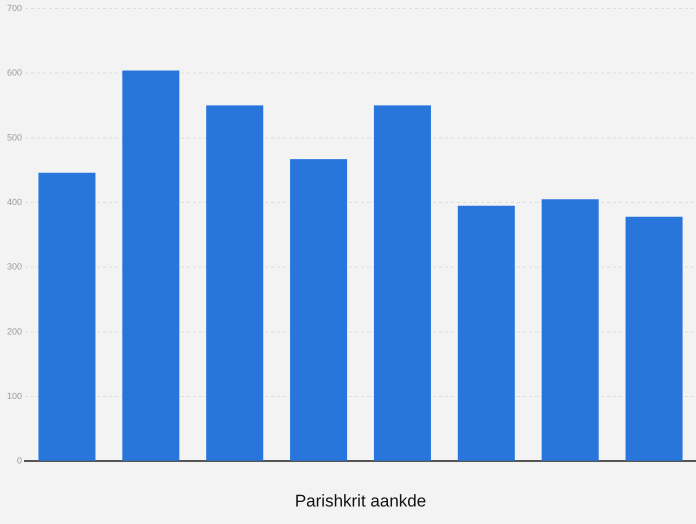  What do you see at coordinates (14, 201) in the screenshot?
I see `y-tick-label: 400` at bounding box center [14, 201].